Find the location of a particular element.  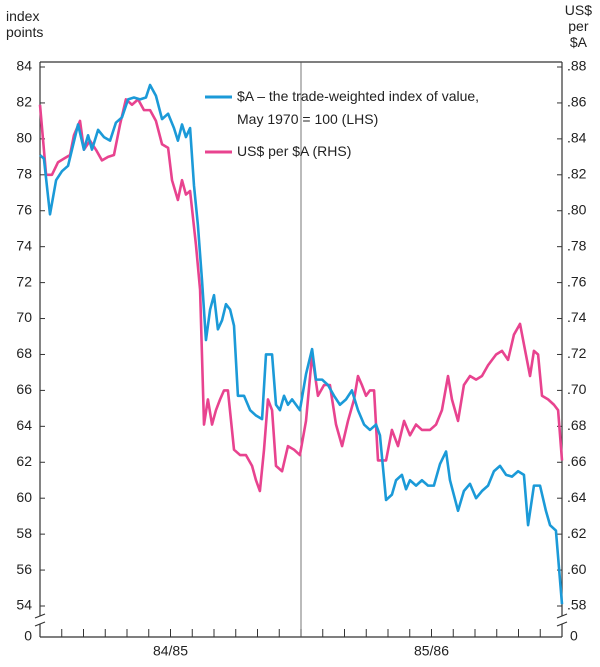

y2-tick-label: .70 is located at coordinates (577, 389).